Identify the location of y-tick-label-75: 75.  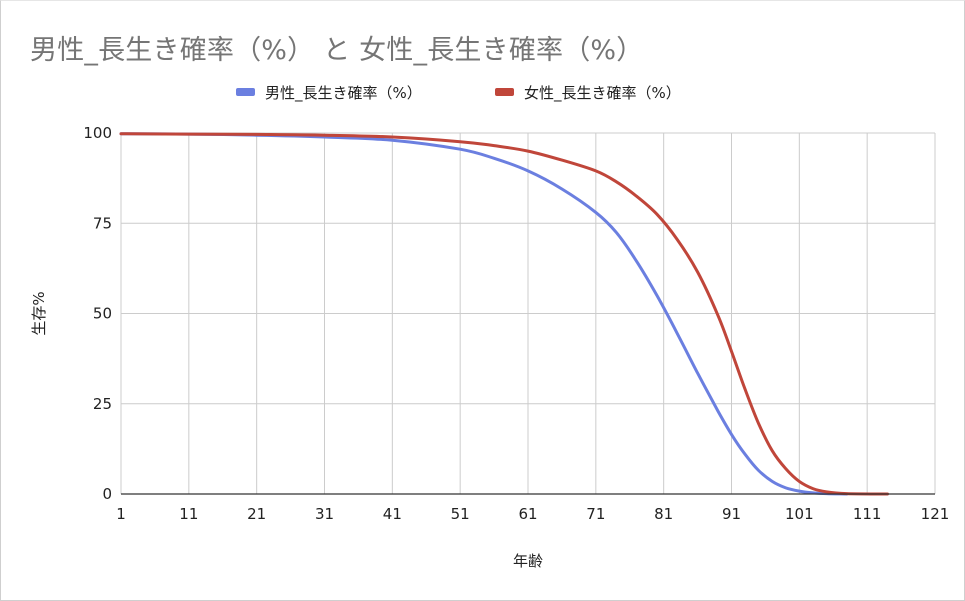
(102, 223).